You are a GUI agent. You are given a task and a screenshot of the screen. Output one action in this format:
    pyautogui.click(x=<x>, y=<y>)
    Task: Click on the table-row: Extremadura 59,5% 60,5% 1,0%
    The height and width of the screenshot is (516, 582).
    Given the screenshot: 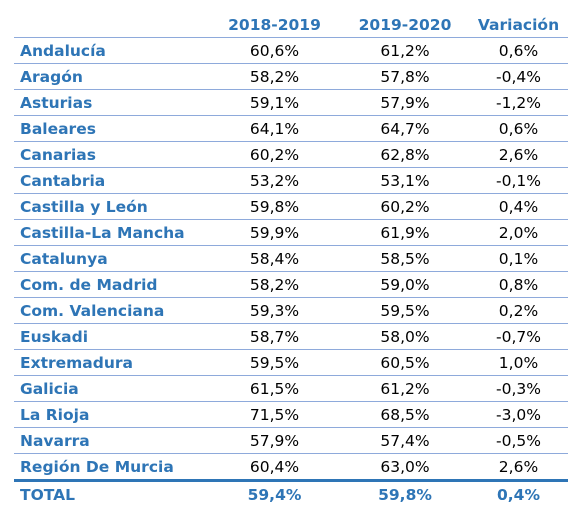 What is the action you would take?
    pyautogui.click(x=291, y=362)
    